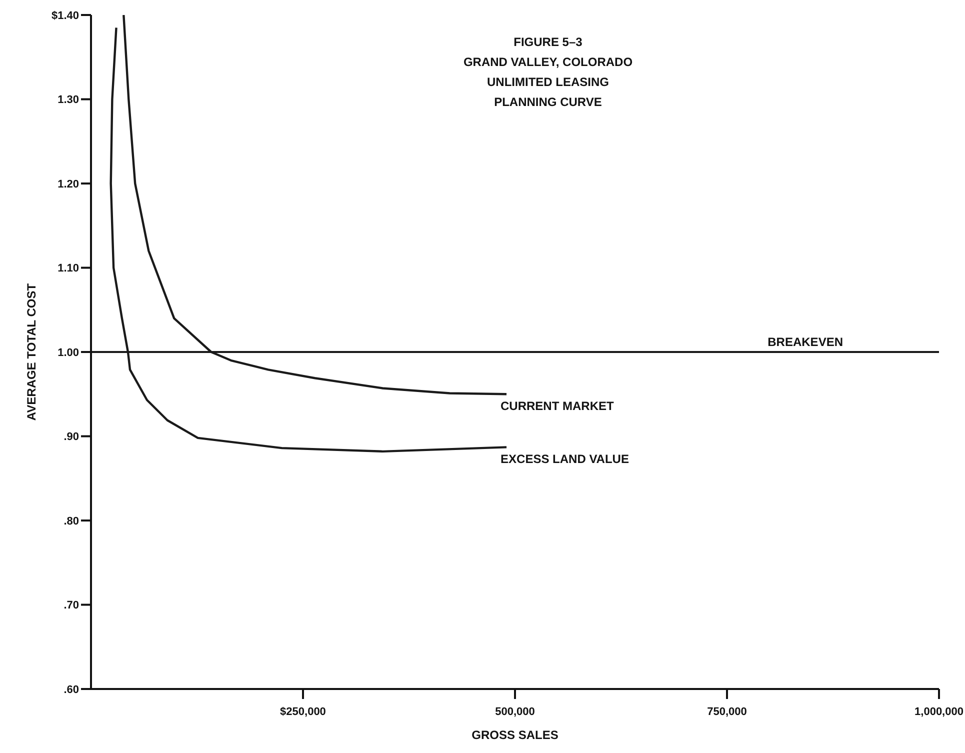  I want to click on x-tick-label: $250,000, so click(303, 712).